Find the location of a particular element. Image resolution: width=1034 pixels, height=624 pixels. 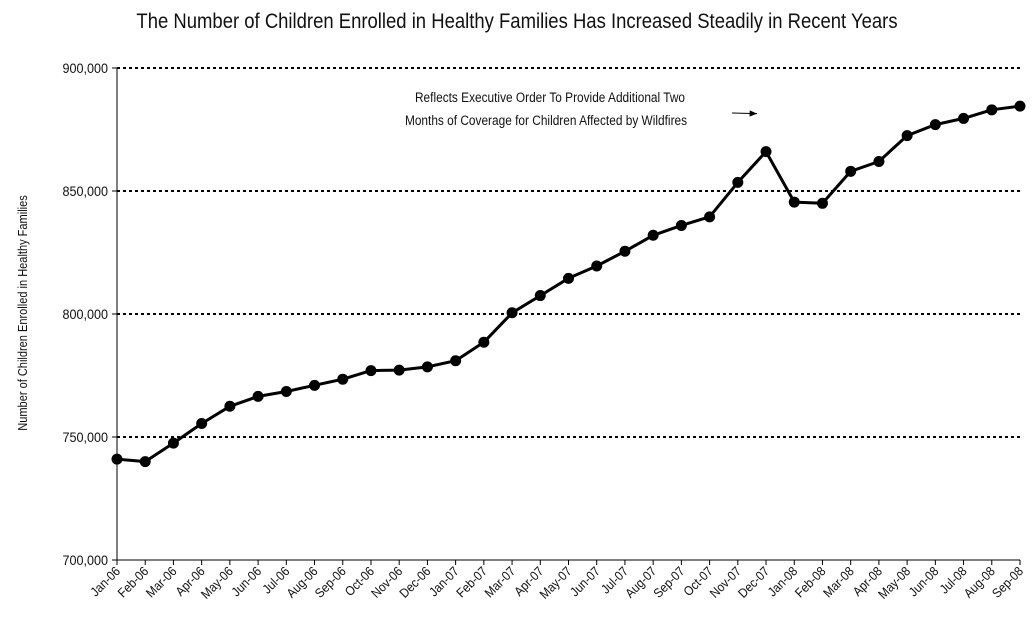

x-tick-label: Nov-07 is located at coordinates (725, 582).